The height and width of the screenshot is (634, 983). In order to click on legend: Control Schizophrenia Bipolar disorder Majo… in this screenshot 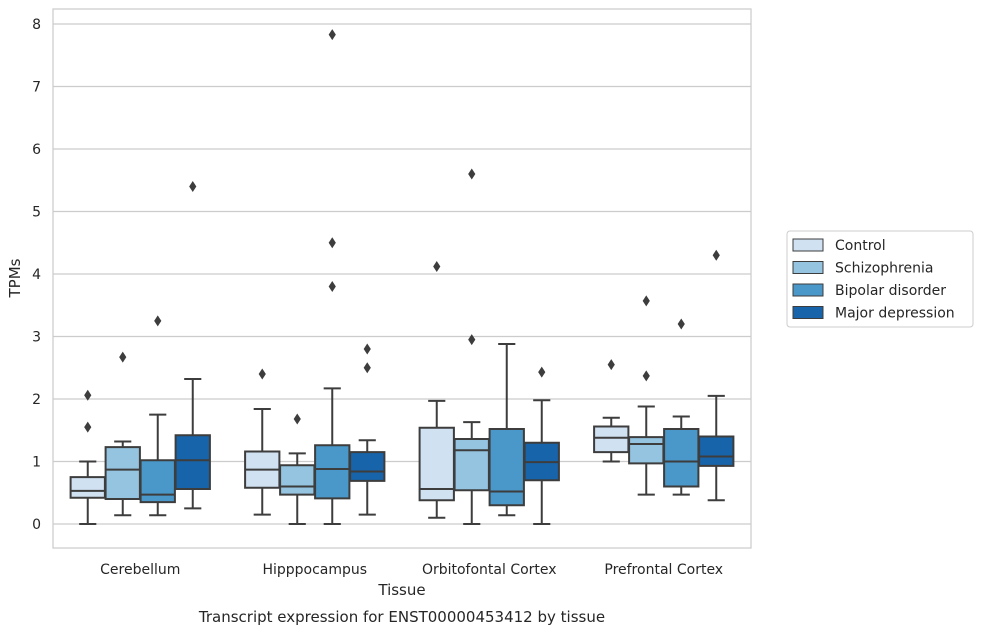, I will do `click(880, 279)`.